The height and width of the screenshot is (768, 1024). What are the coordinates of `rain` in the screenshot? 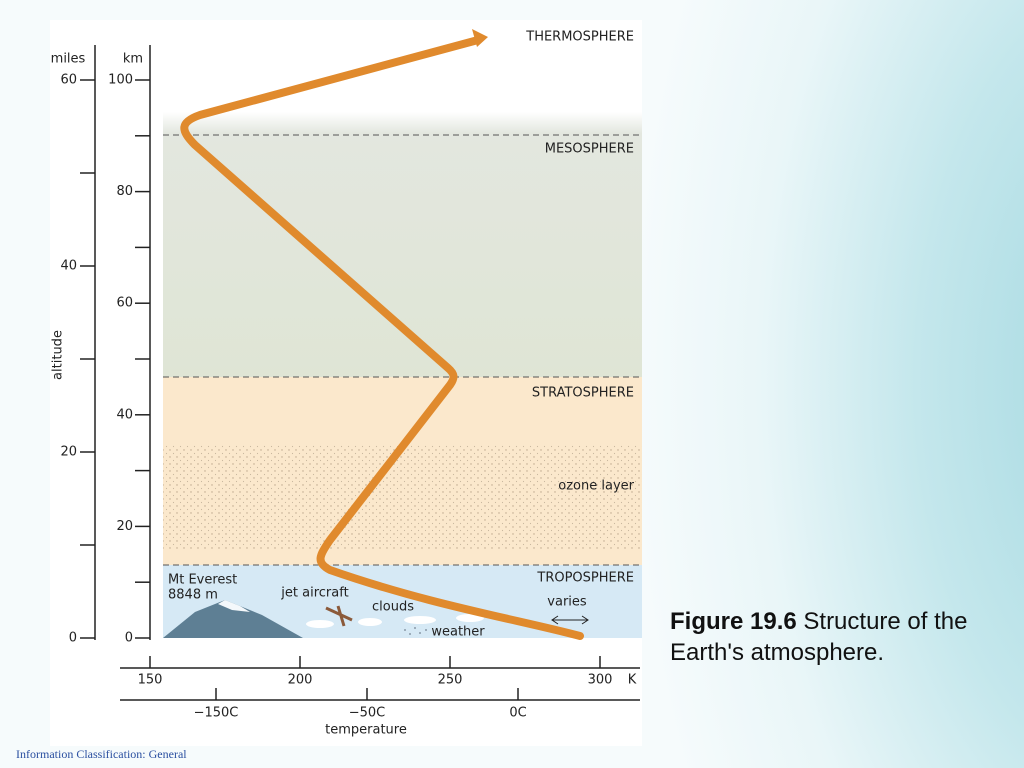 It's located at (415, 631).